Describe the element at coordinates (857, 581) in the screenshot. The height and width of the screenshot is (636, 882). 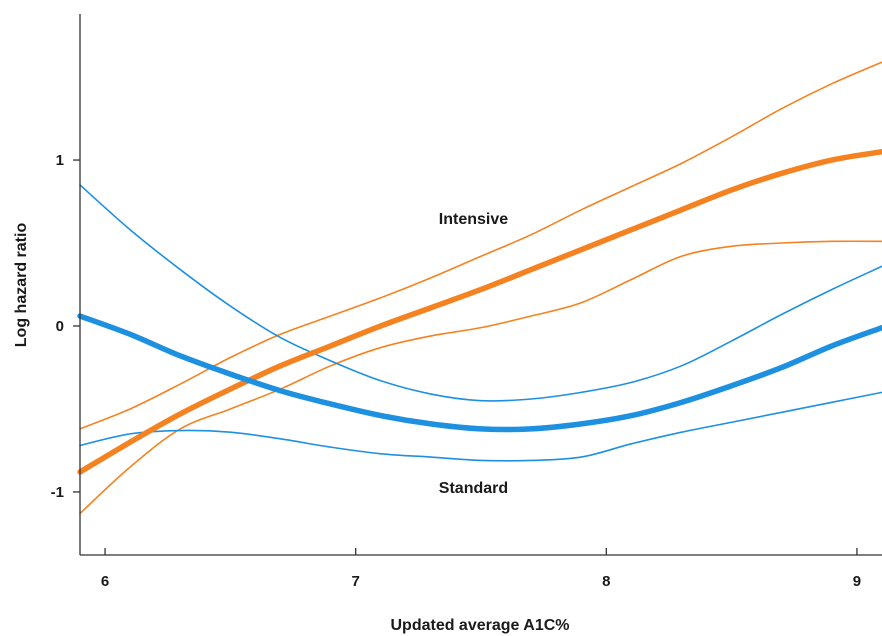
I see `x-tick-label: 9` at that location.